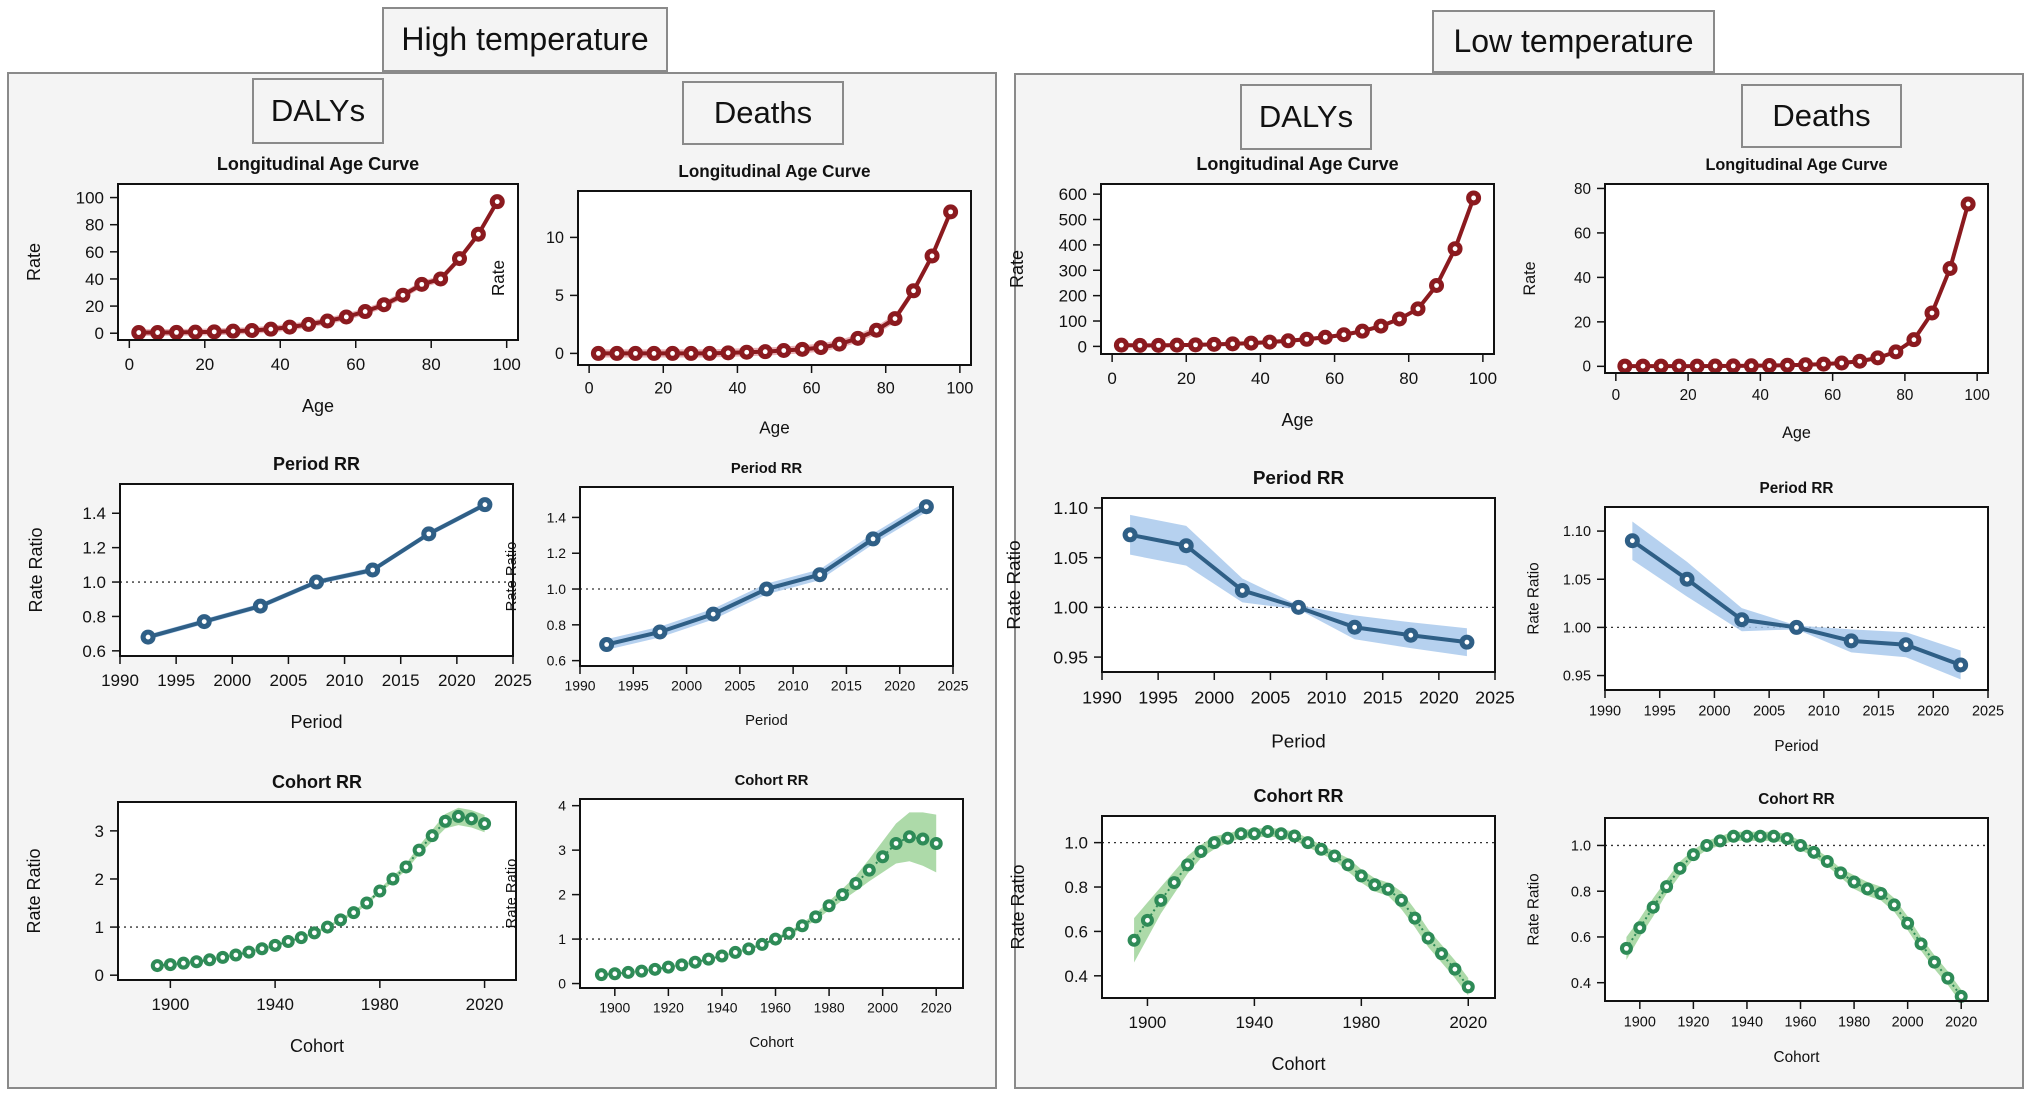 The width and height of the screenshot is (2030, 1093). Describe the element at coordinates (1306, 117) in the screenshot. I see `low-dalys-label: DALYs` at that location.